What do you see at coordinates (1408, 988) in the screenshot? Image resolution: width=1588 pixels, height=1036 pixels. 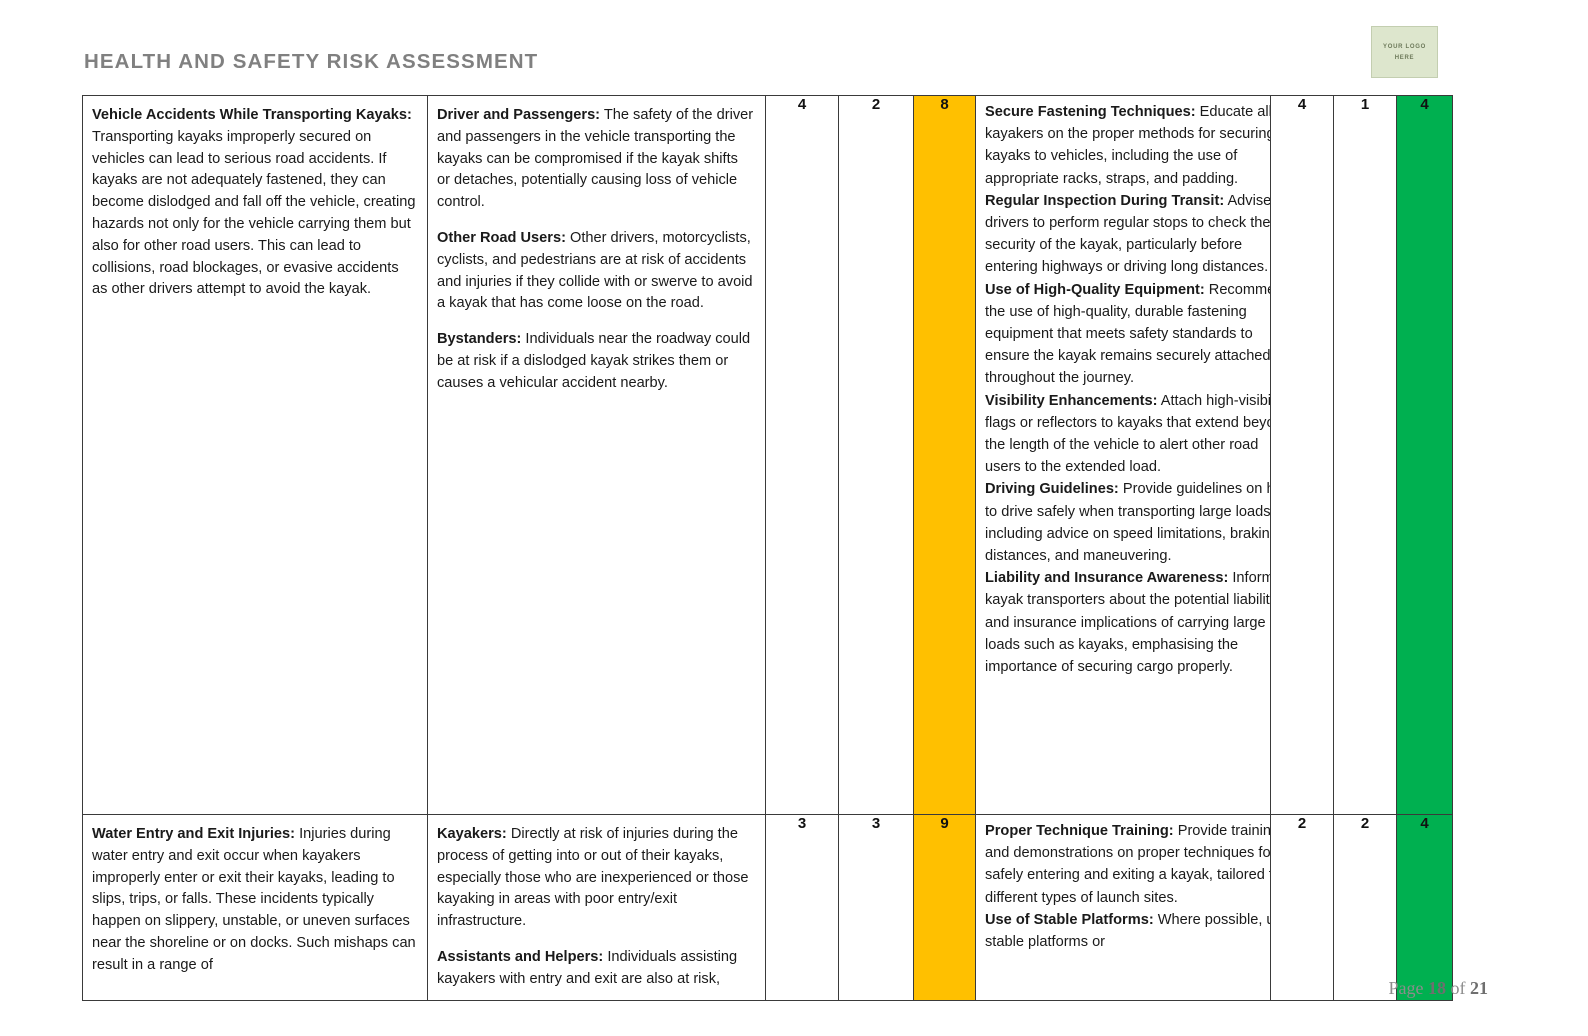 I see `footer-prefix: Page` at bounding box center [1408, 988].